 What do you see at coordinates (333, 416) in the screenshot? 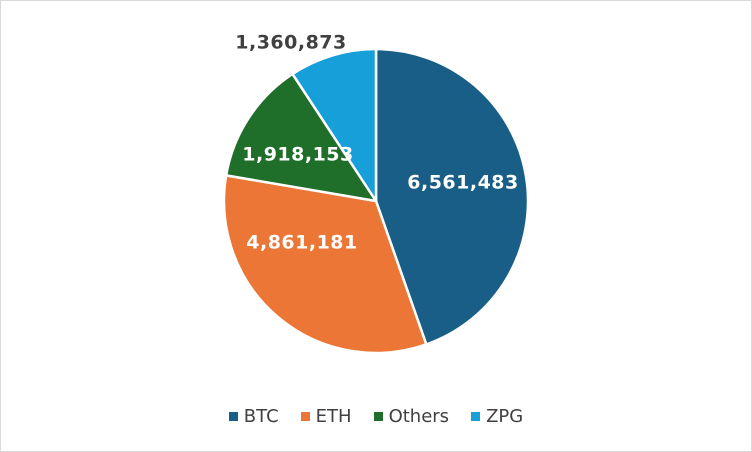
I see `legend-label: ETH` at bounding box center [333, 416].